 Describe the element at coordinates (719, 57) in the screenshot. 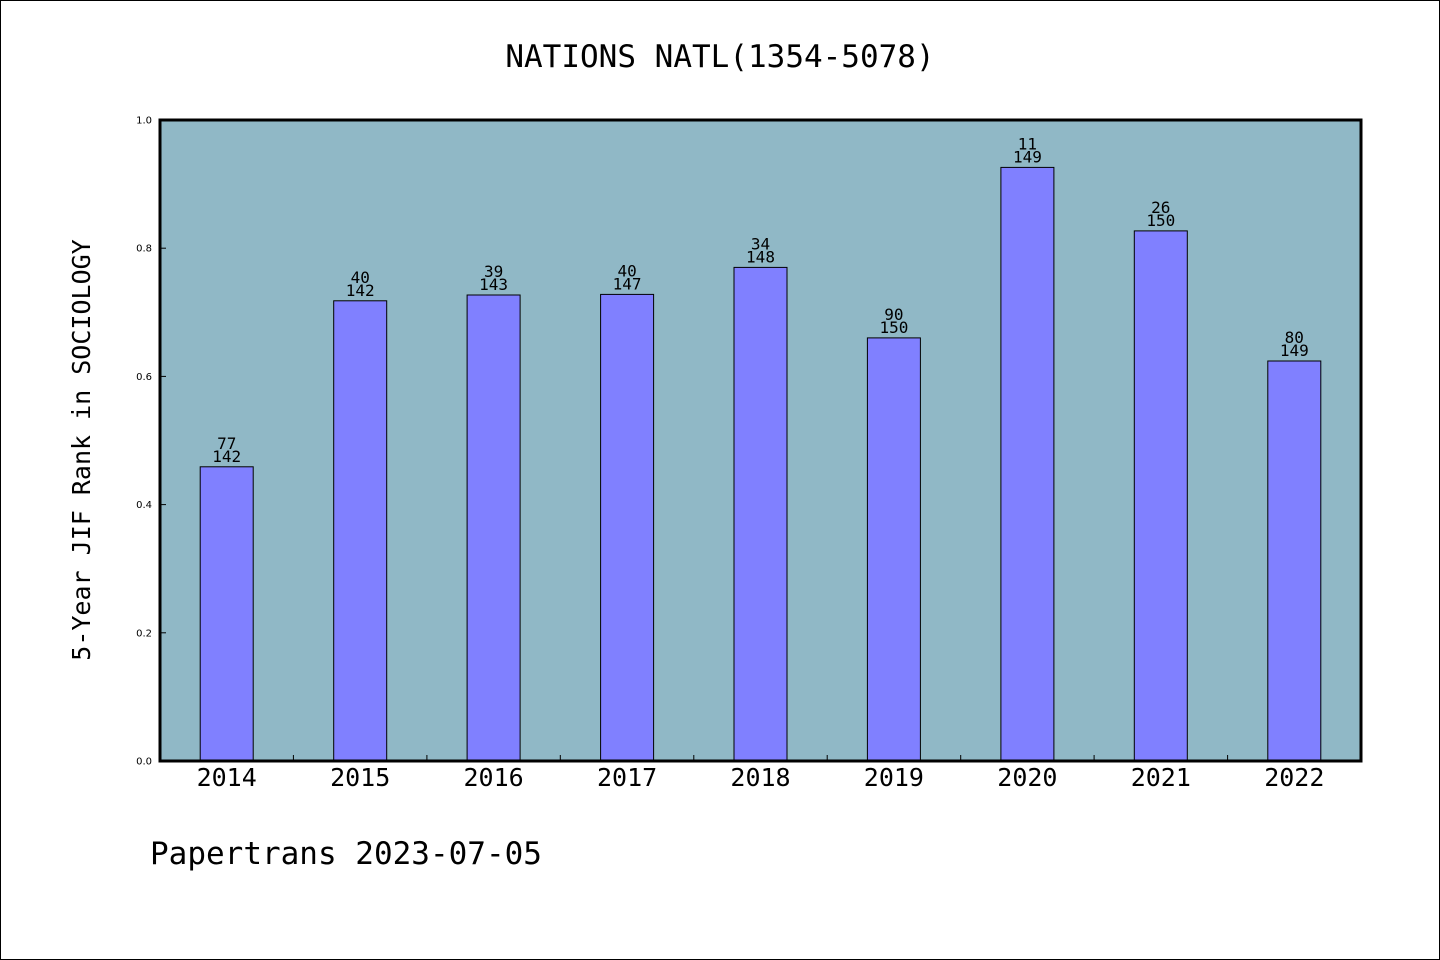

I see `chart-title: NATIONS NATL(1354-5078)` at that location.